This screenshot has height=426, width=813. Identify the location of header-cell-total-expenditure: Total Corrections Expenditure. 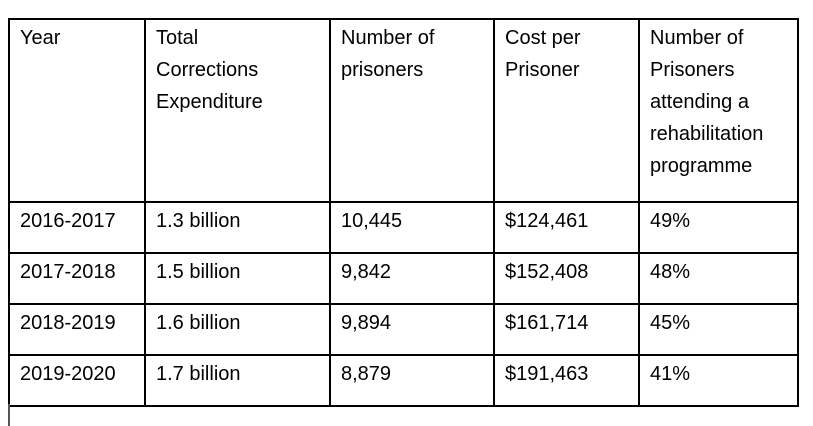
(237, 110).